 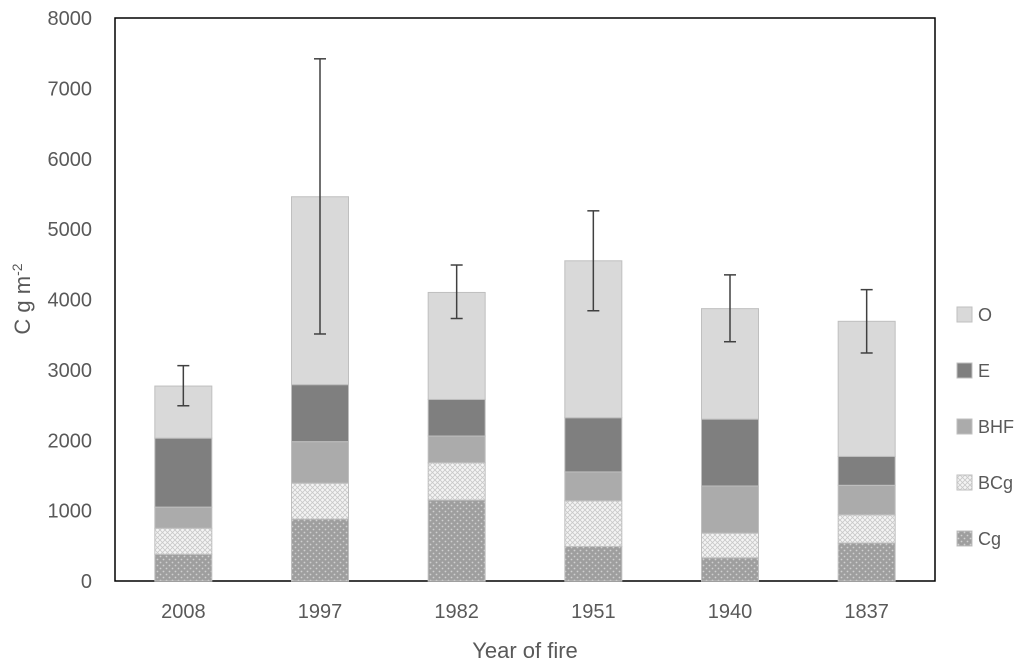 I want to click on bar-segment-bhf-1940, so click(x=730, y=509).